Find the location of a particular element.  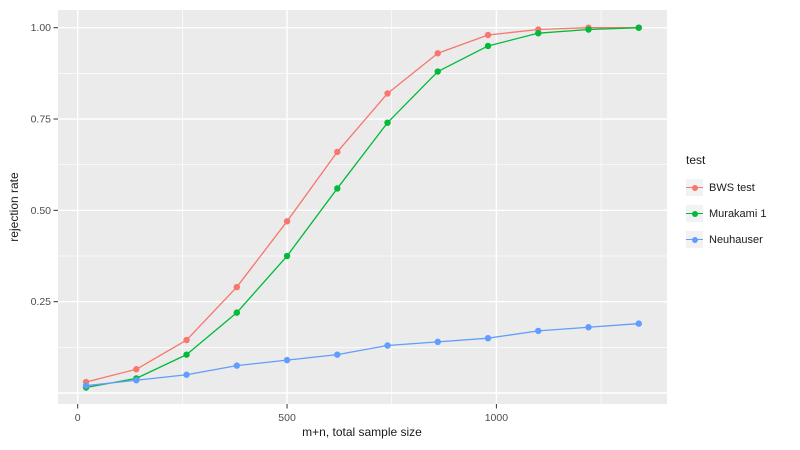

legend-items: BWS test Murakami 1 Neuhauser is located at coordinates (726, 213).